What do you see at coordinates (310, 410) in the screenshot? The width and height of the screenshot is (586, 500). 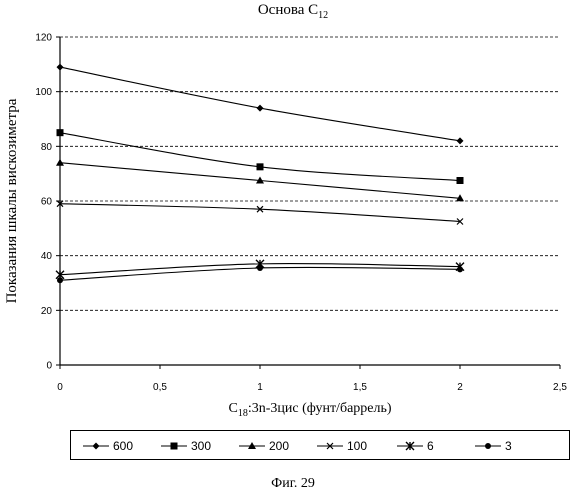 I see `x-axis-label: C18:3n-3цис (фунт/баррель)` at bounding box center [310, 410].